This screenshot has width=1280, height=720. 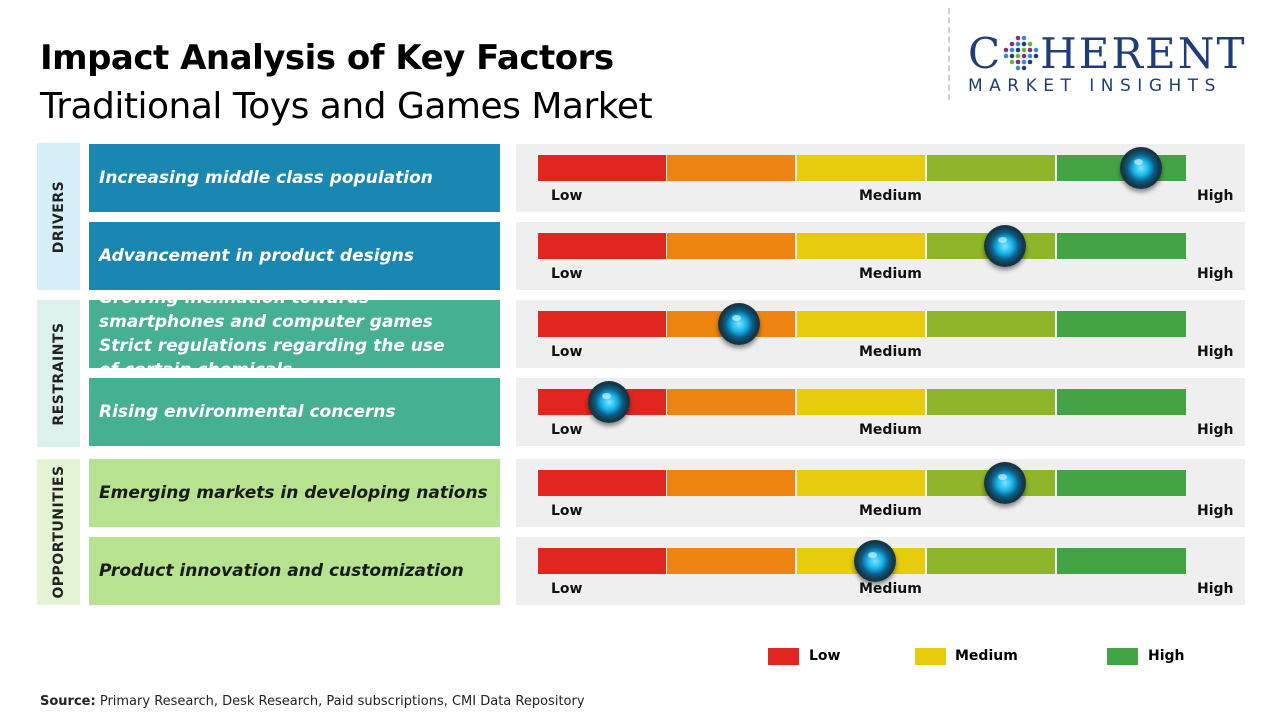 I want to click on factor-increasing-middle-class: Increasing middle class population, so click(x=294, y=178).